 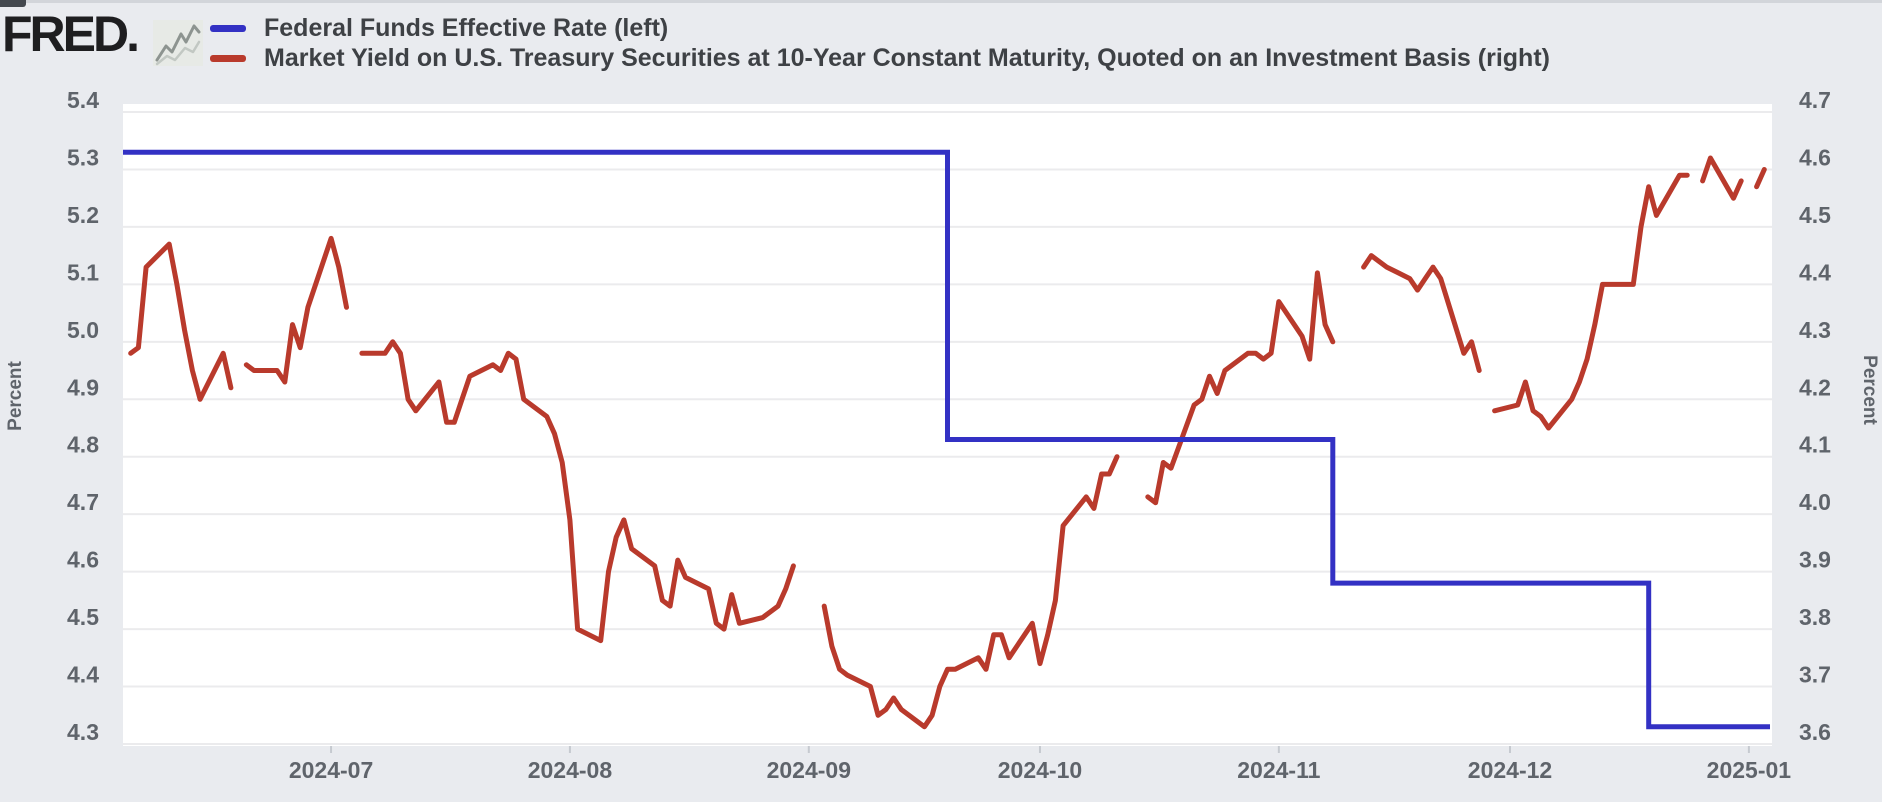 What do you see at coordinates (1815, 445) in the screenshot?
I see `y-tick-label-right: 4.1` at bounding box center [1815, 445].